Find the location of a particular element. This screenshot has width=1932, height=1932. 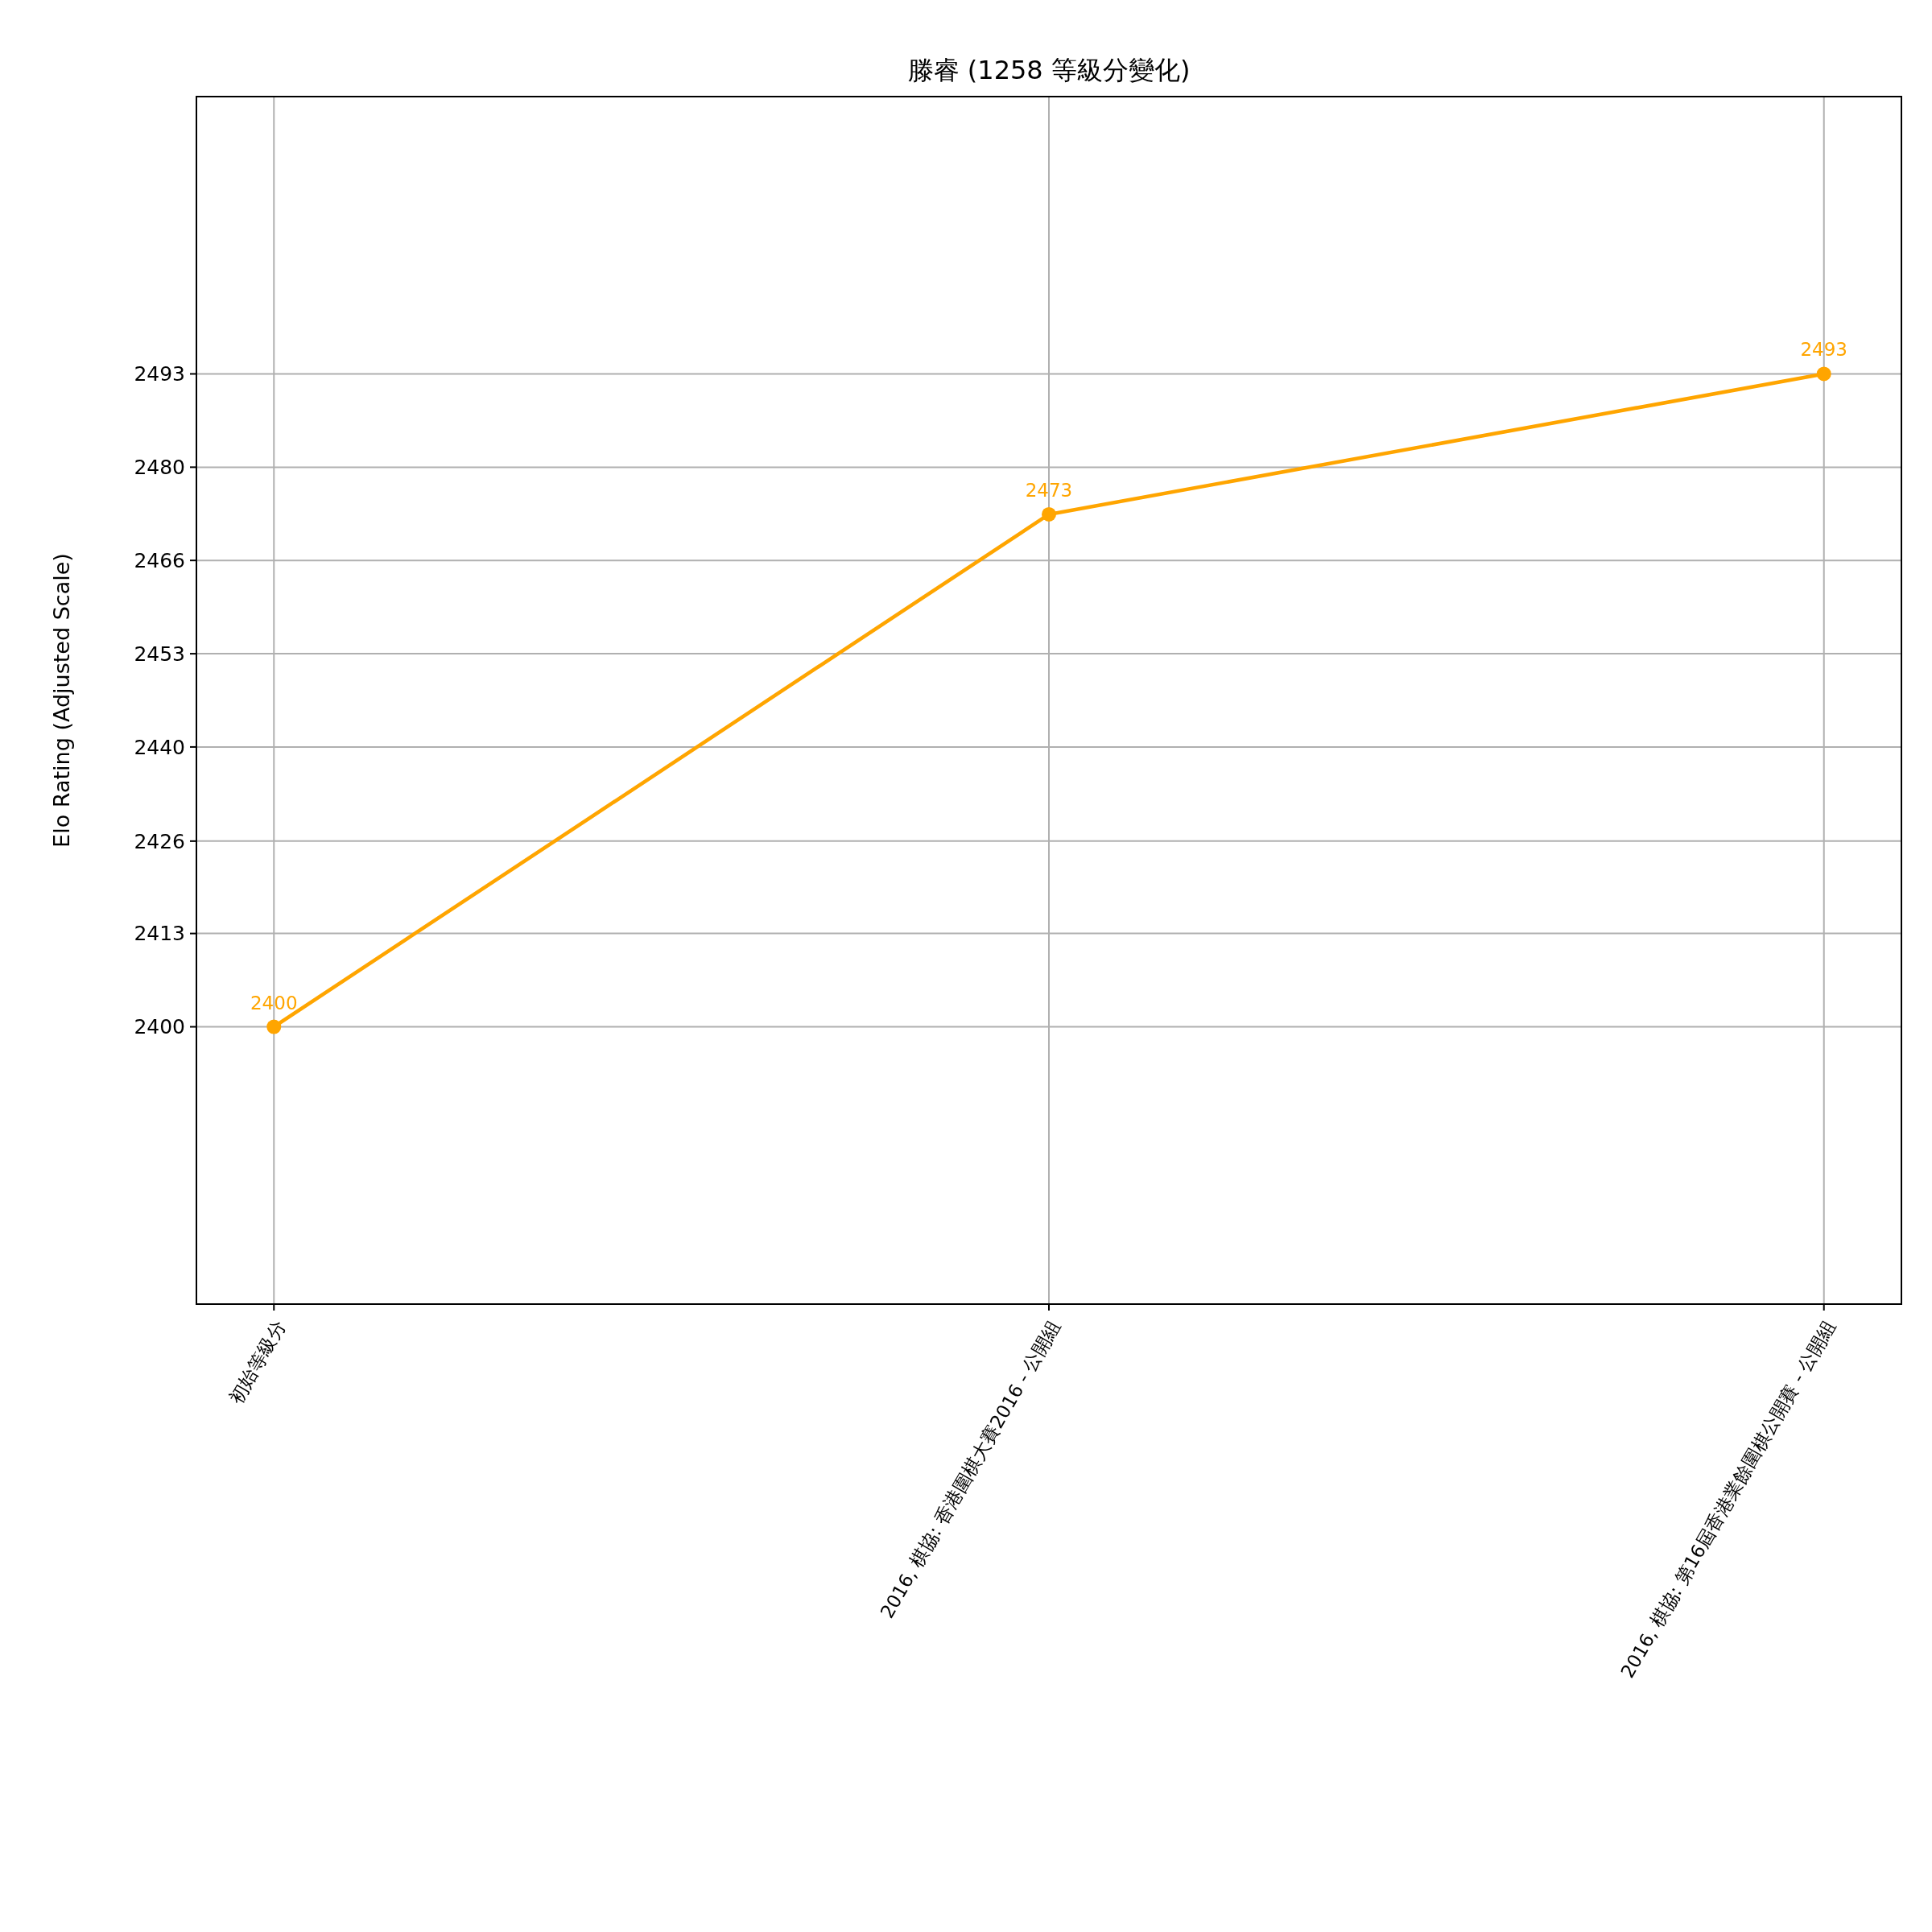

y-tick-label: 2493 is located at coordinates (159, 374).